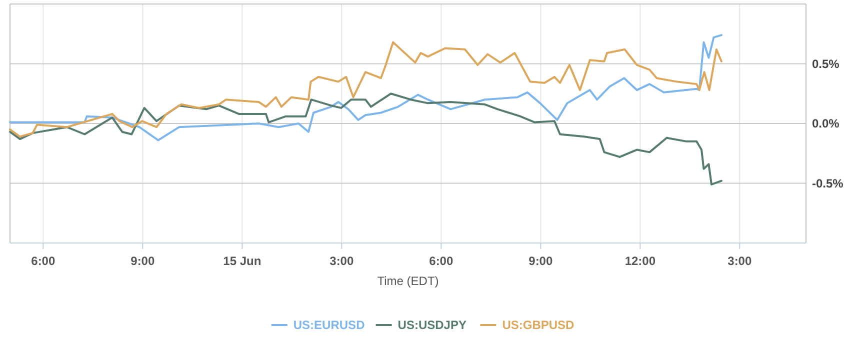  What do you see at coordinates (826, 63) in the screenshot?
I see `y-tick-label: 0.5%` at bounding box center [826, 63].